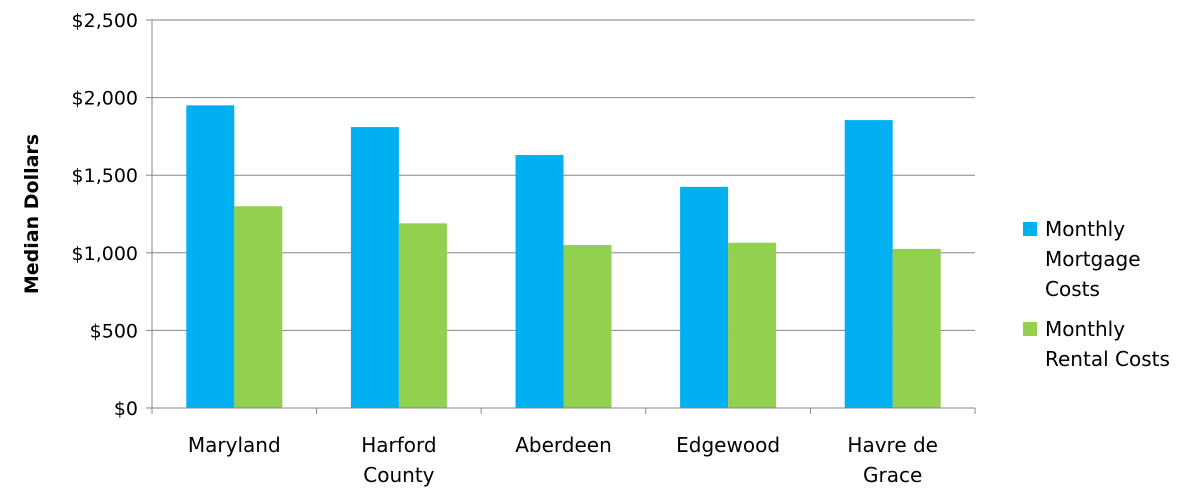 The height and width of the screenshot is (495, 1196). Describe the element at coordinates (563, 445) in the screenshot. I see `x-category-label: Aberdeen` at that location.